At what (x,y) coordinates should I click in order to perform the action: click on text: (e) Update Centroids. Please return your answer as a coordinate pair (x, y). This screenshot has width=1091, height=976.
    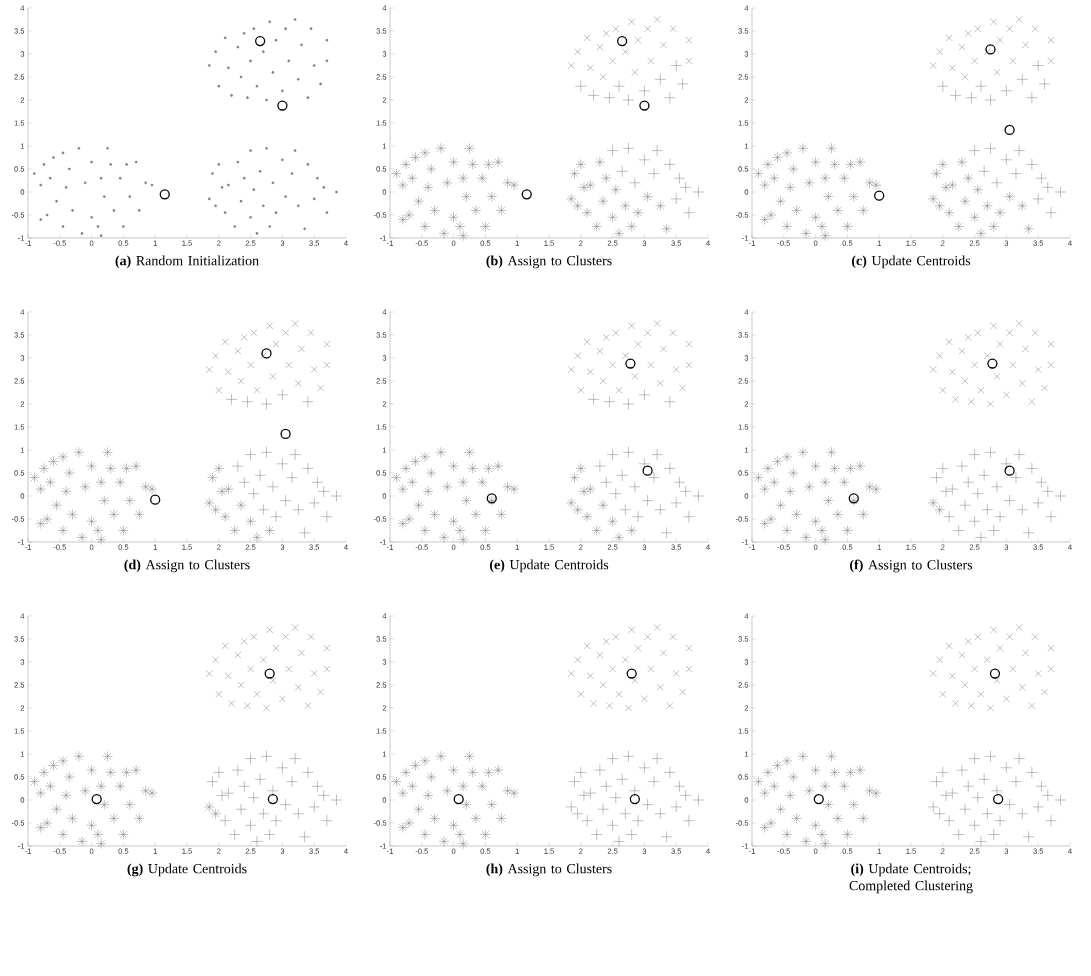
    Looking at the image, I should click on (549, 566).